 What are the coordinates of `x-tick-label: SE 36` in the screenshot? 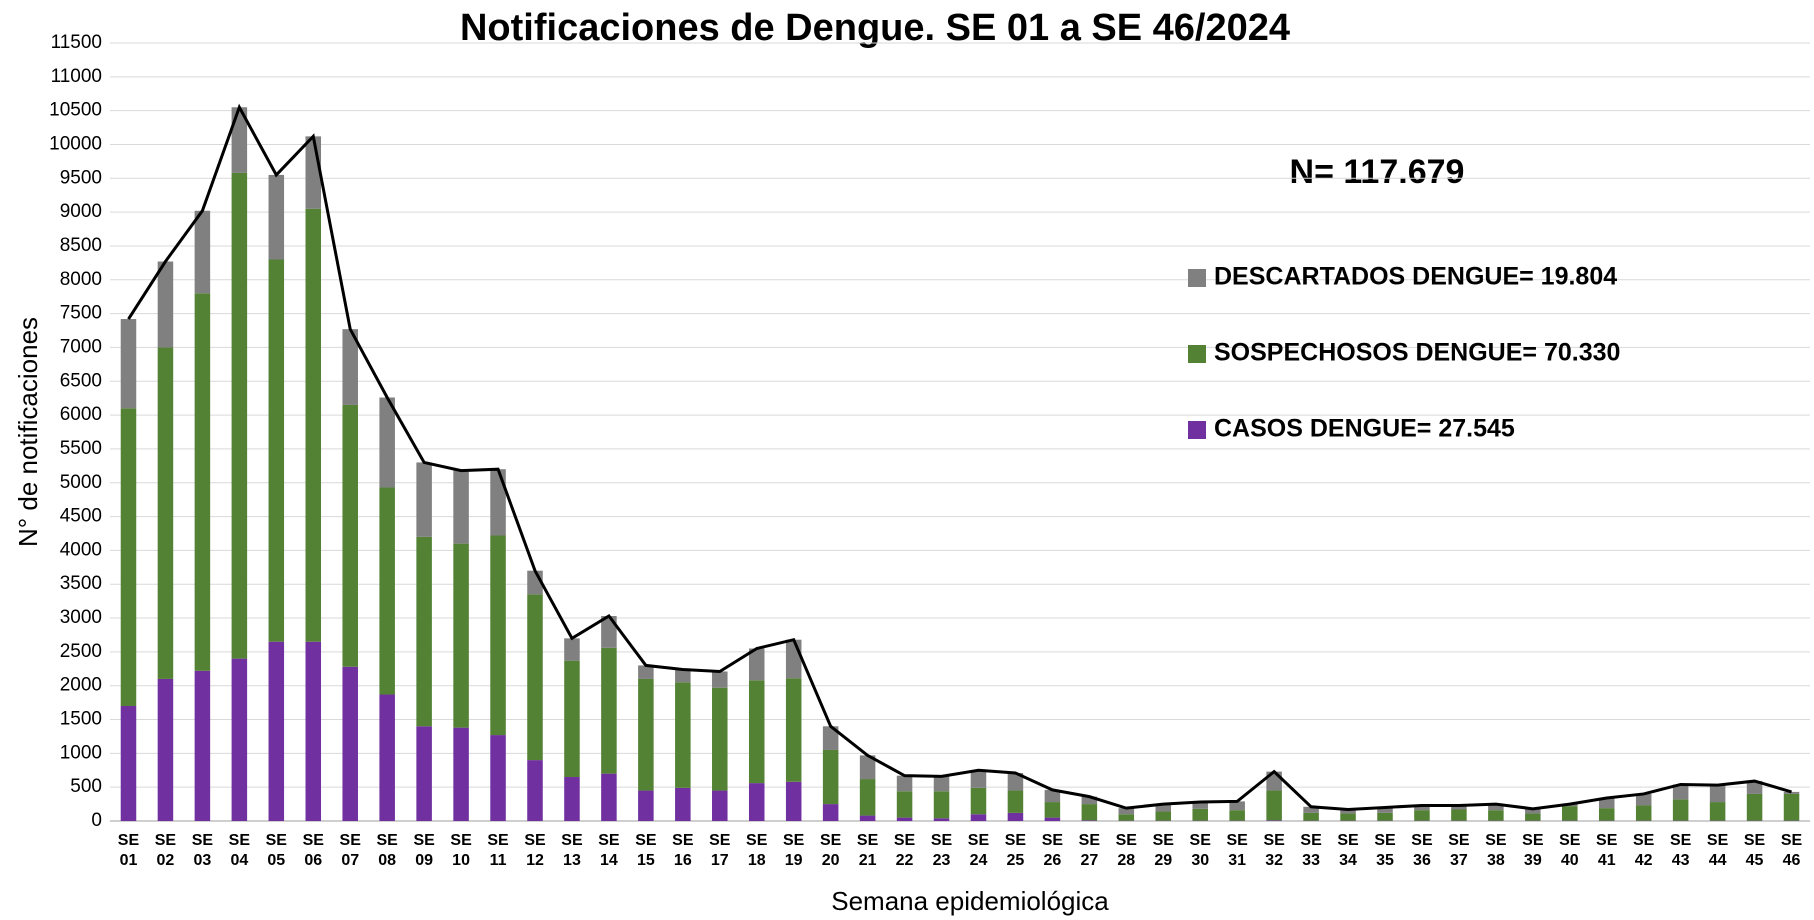 It's located at (1422, 850).